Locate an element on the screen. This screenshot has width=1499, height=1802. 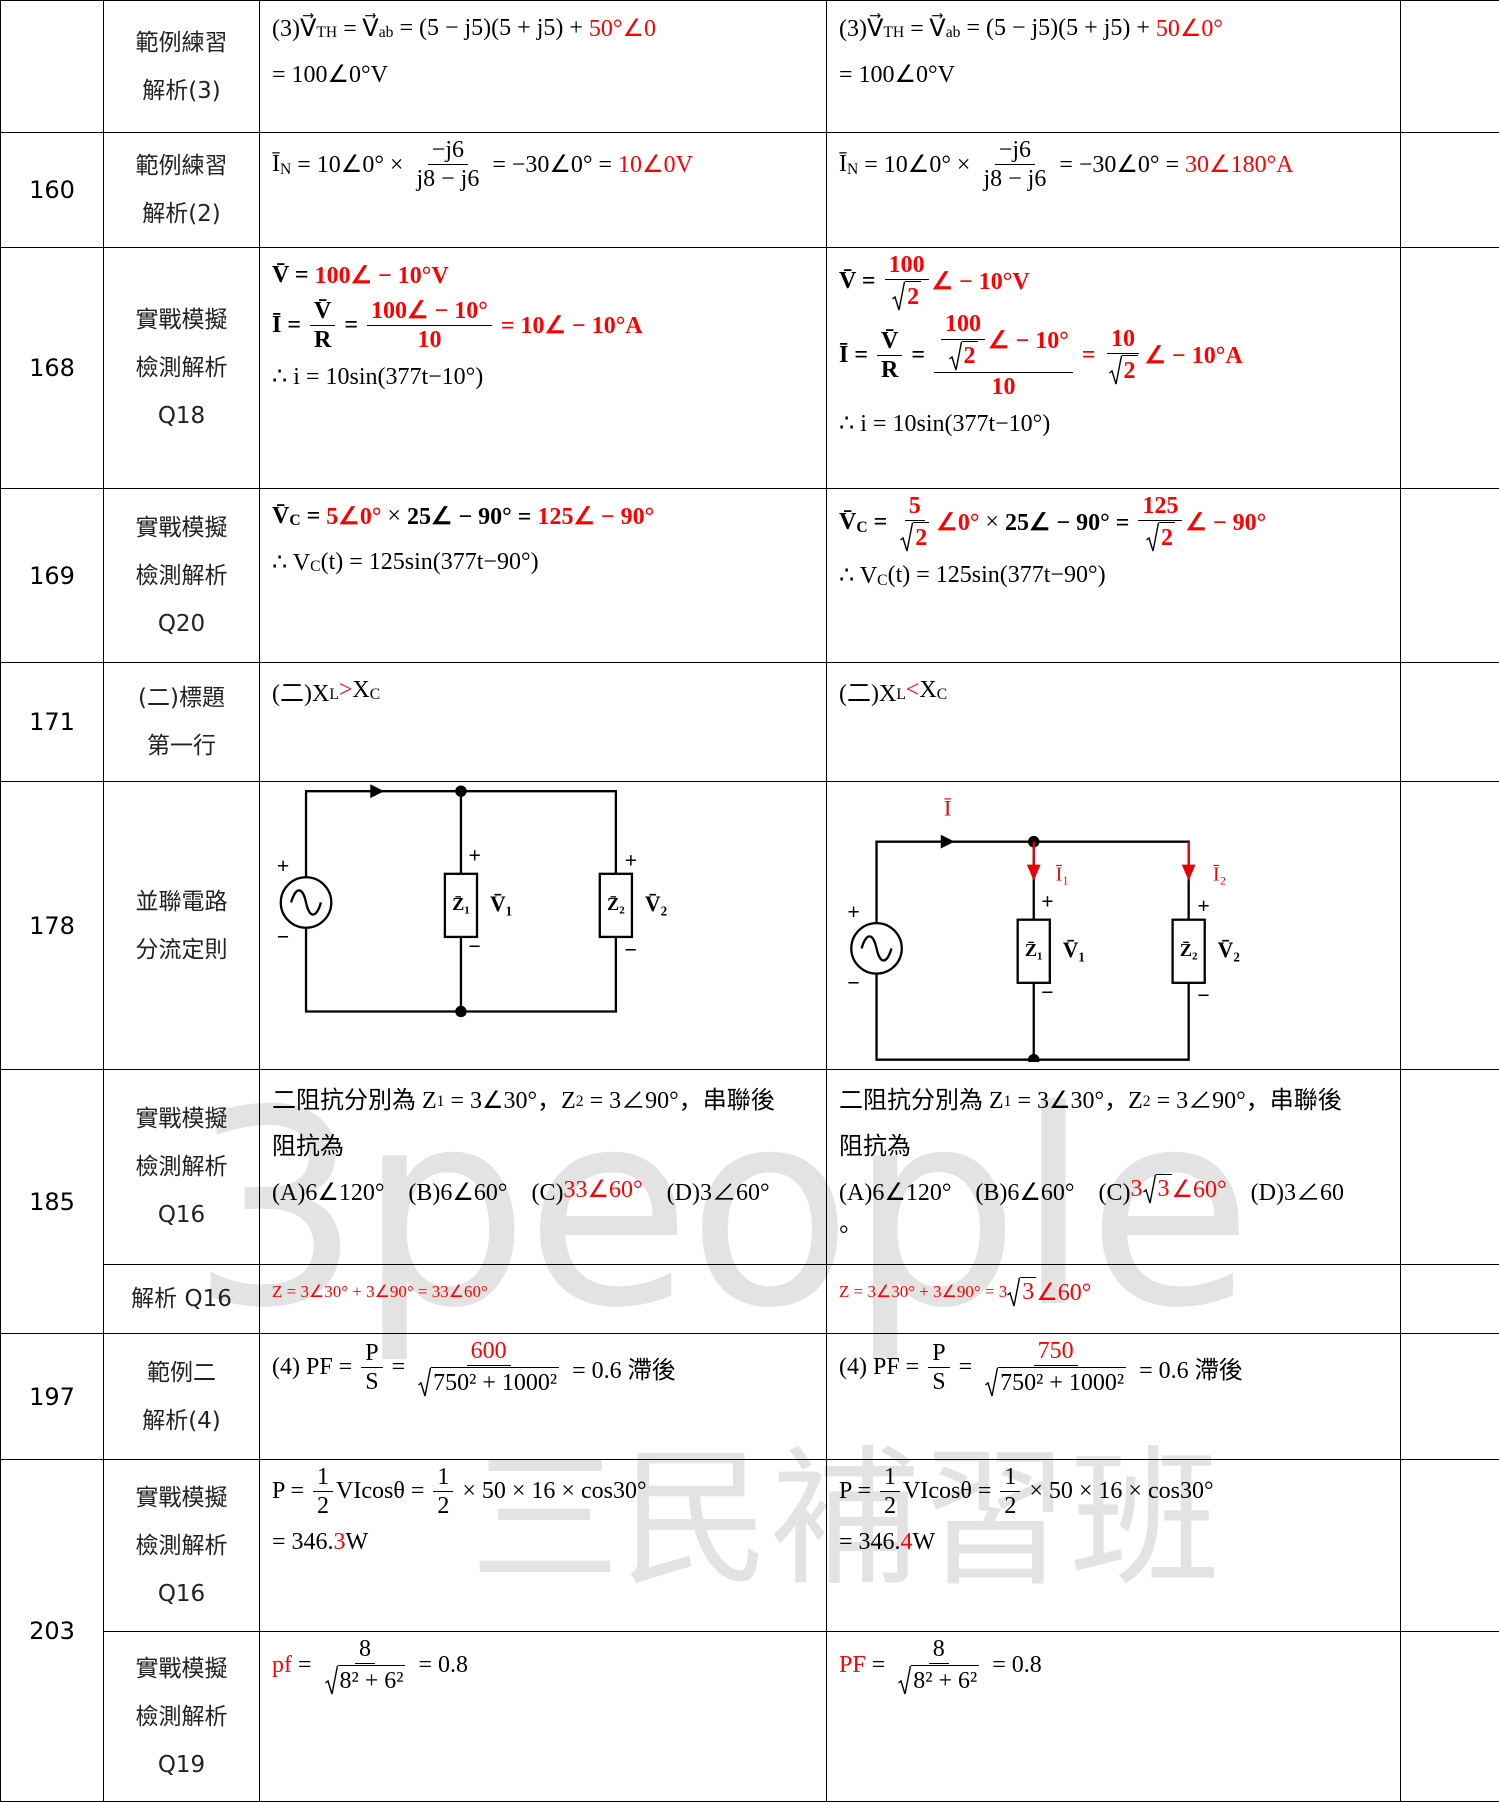
math-text: ° is located at coordinates (844, 1235).